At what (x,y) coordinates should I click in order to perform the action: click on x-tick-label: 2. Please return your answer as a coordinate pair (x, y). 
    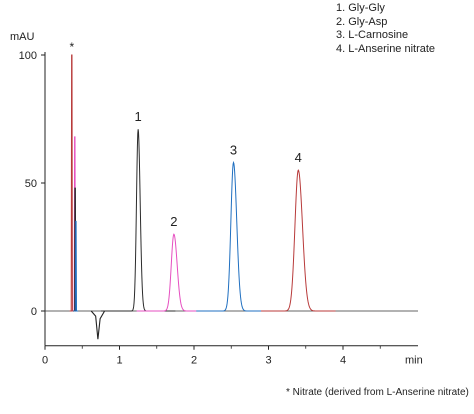
    Looking at the image, I should click on (194, 361).